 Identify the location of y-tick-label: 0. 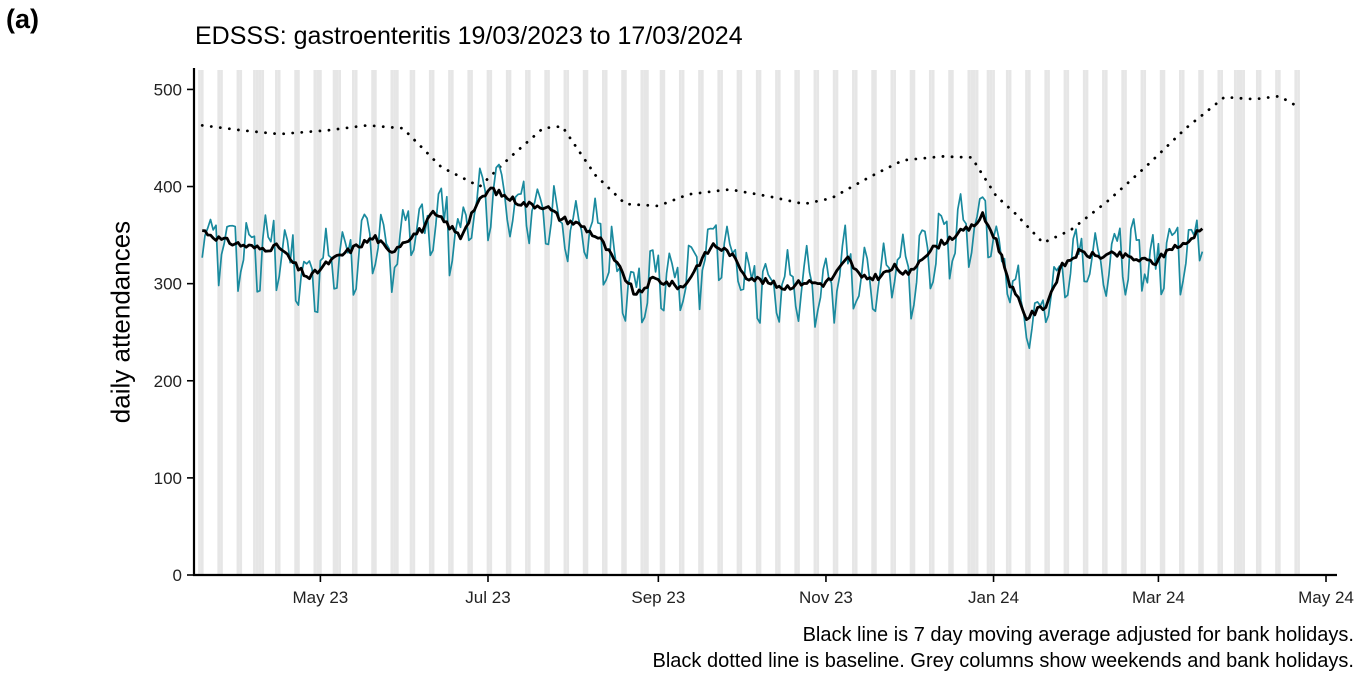
(177, 575).